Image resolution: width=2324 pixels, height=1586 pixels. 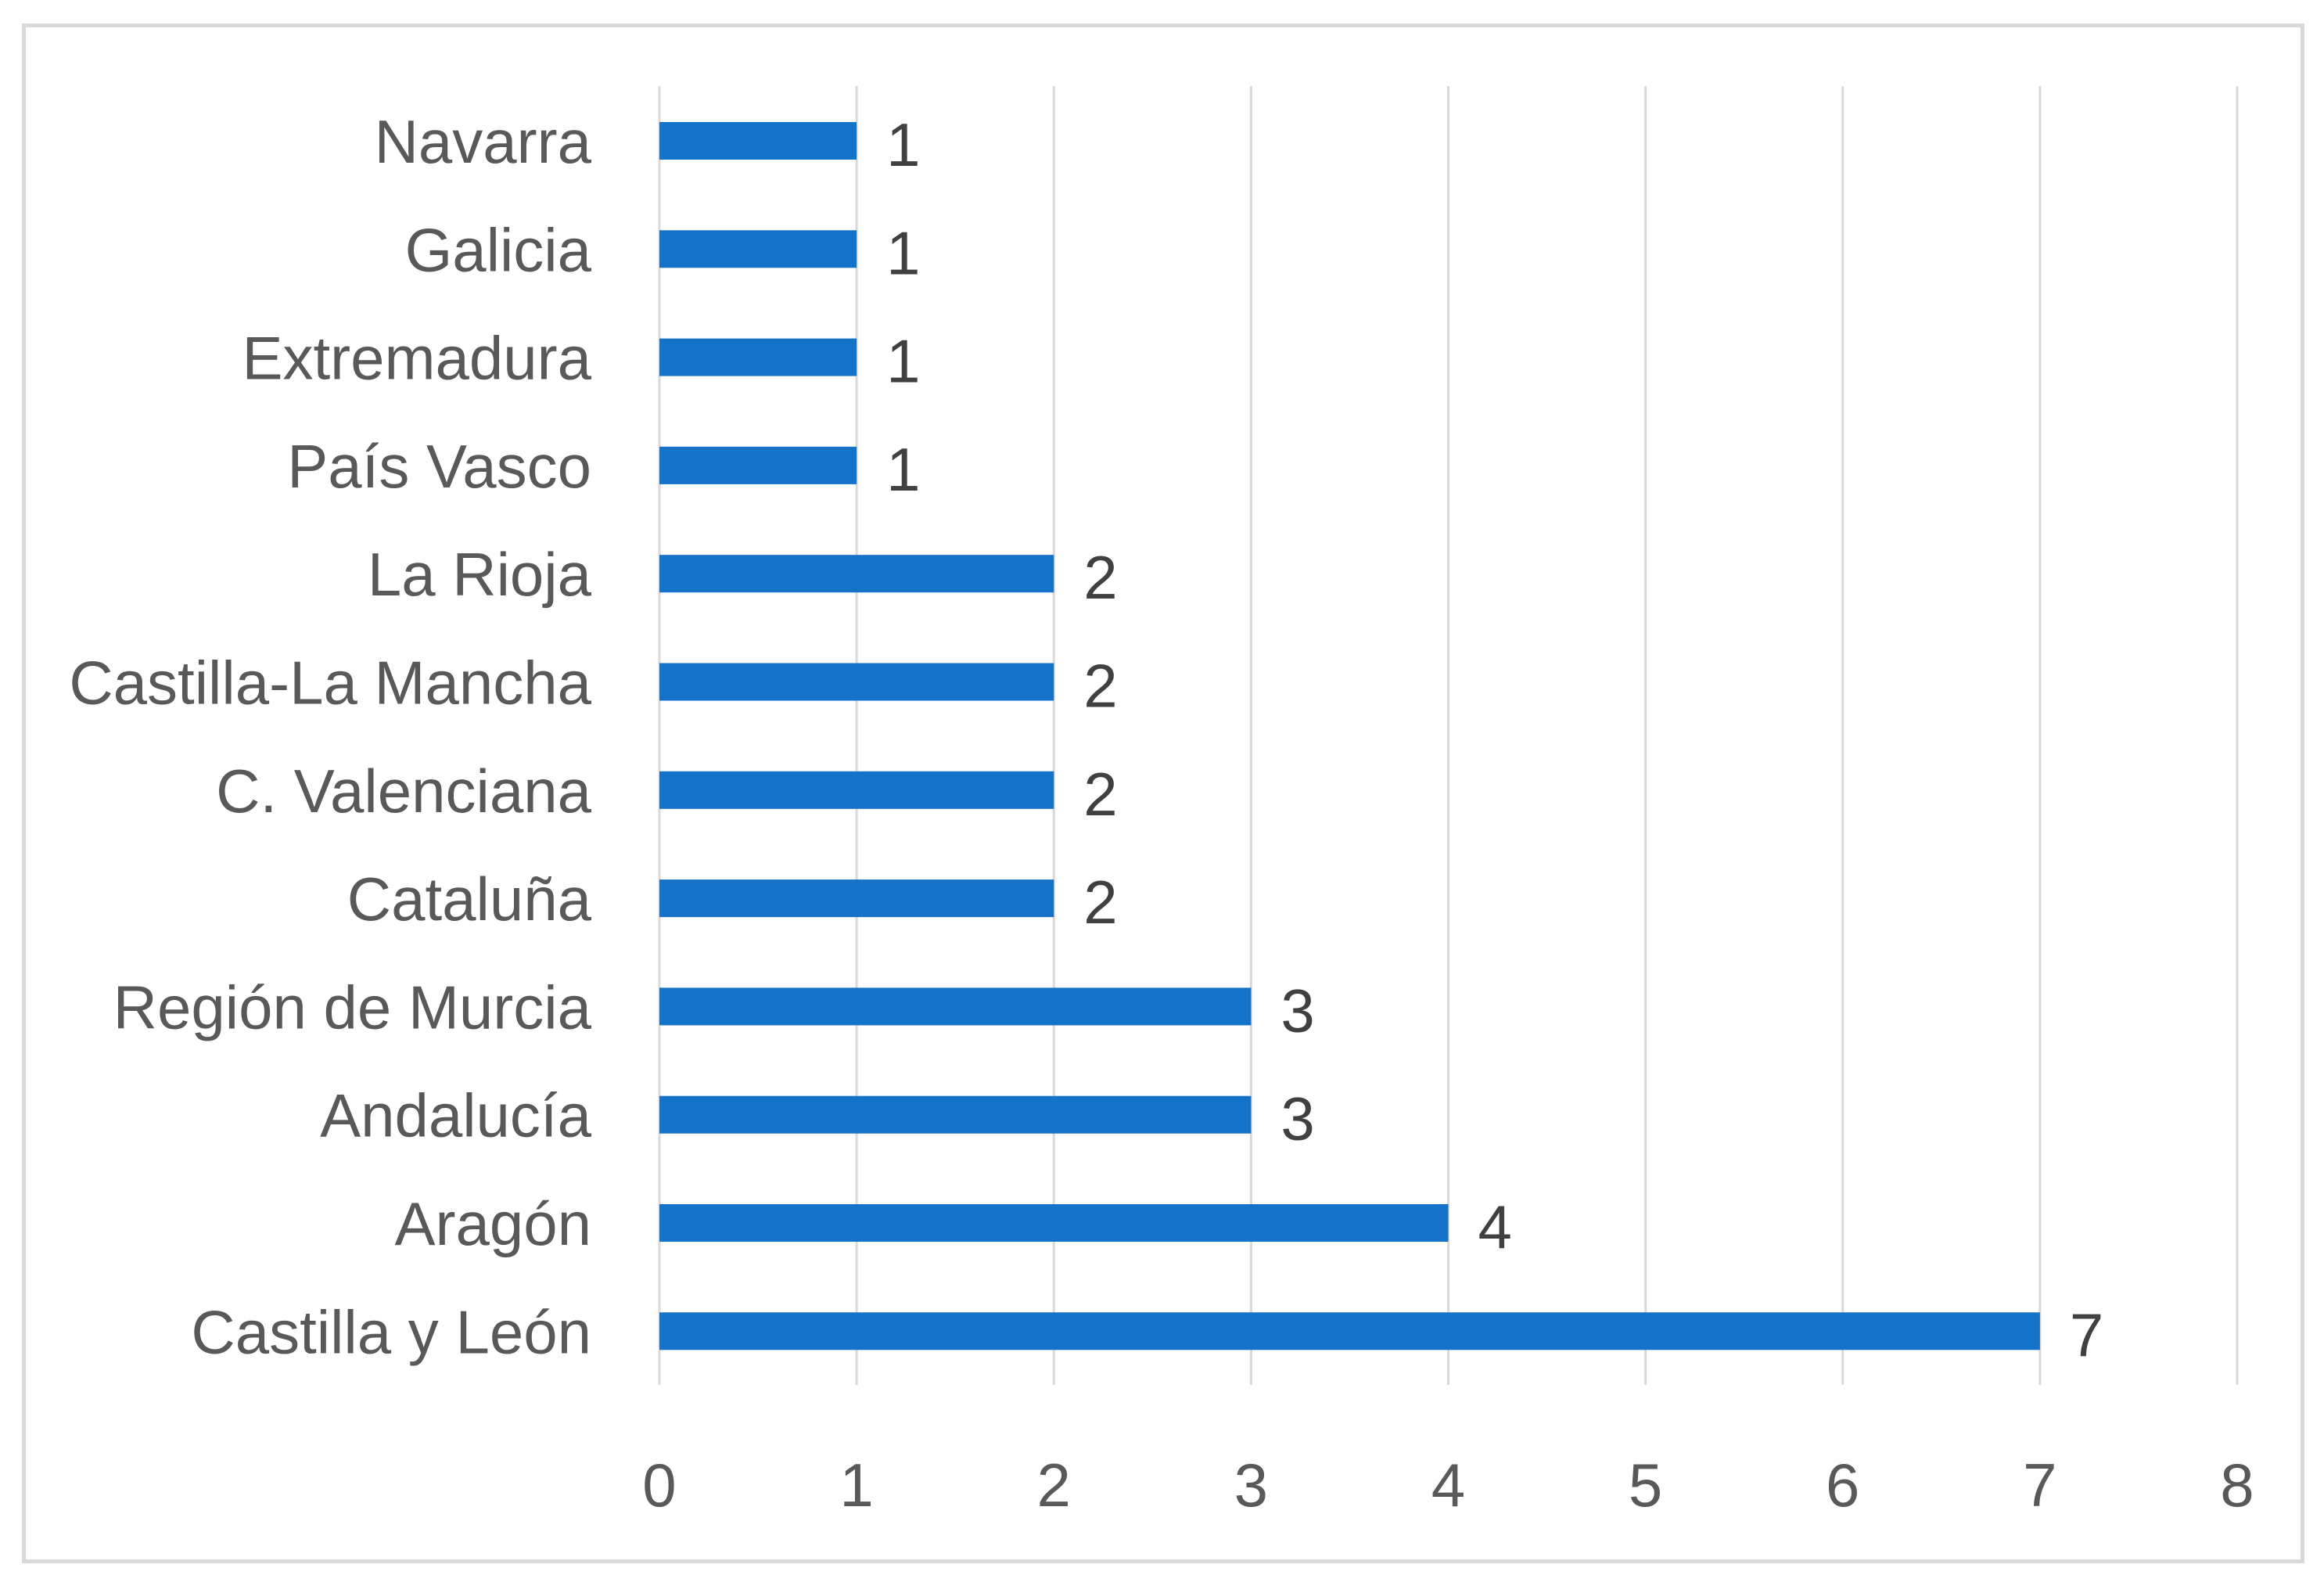 What do you see at coordinates (856, 1485) in the screenshot?
I see `x-tick-label: 1` at bounding box center [856, 1485].